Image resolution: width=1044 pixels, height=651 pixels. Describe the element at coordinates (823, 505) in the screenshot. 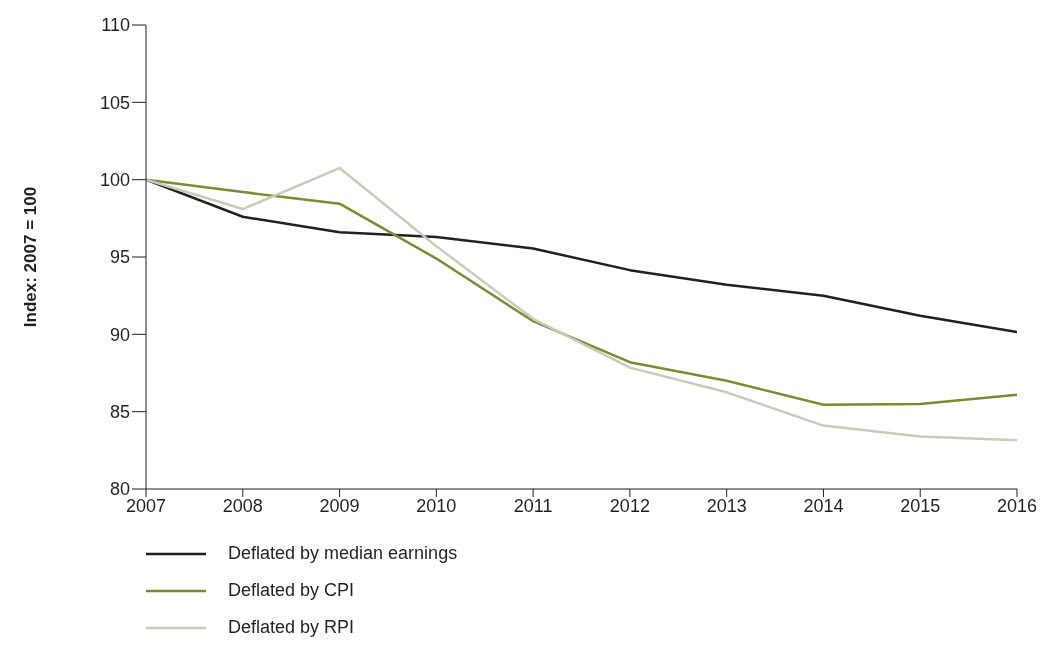

I see `x-tick-label: 2014` at that location.